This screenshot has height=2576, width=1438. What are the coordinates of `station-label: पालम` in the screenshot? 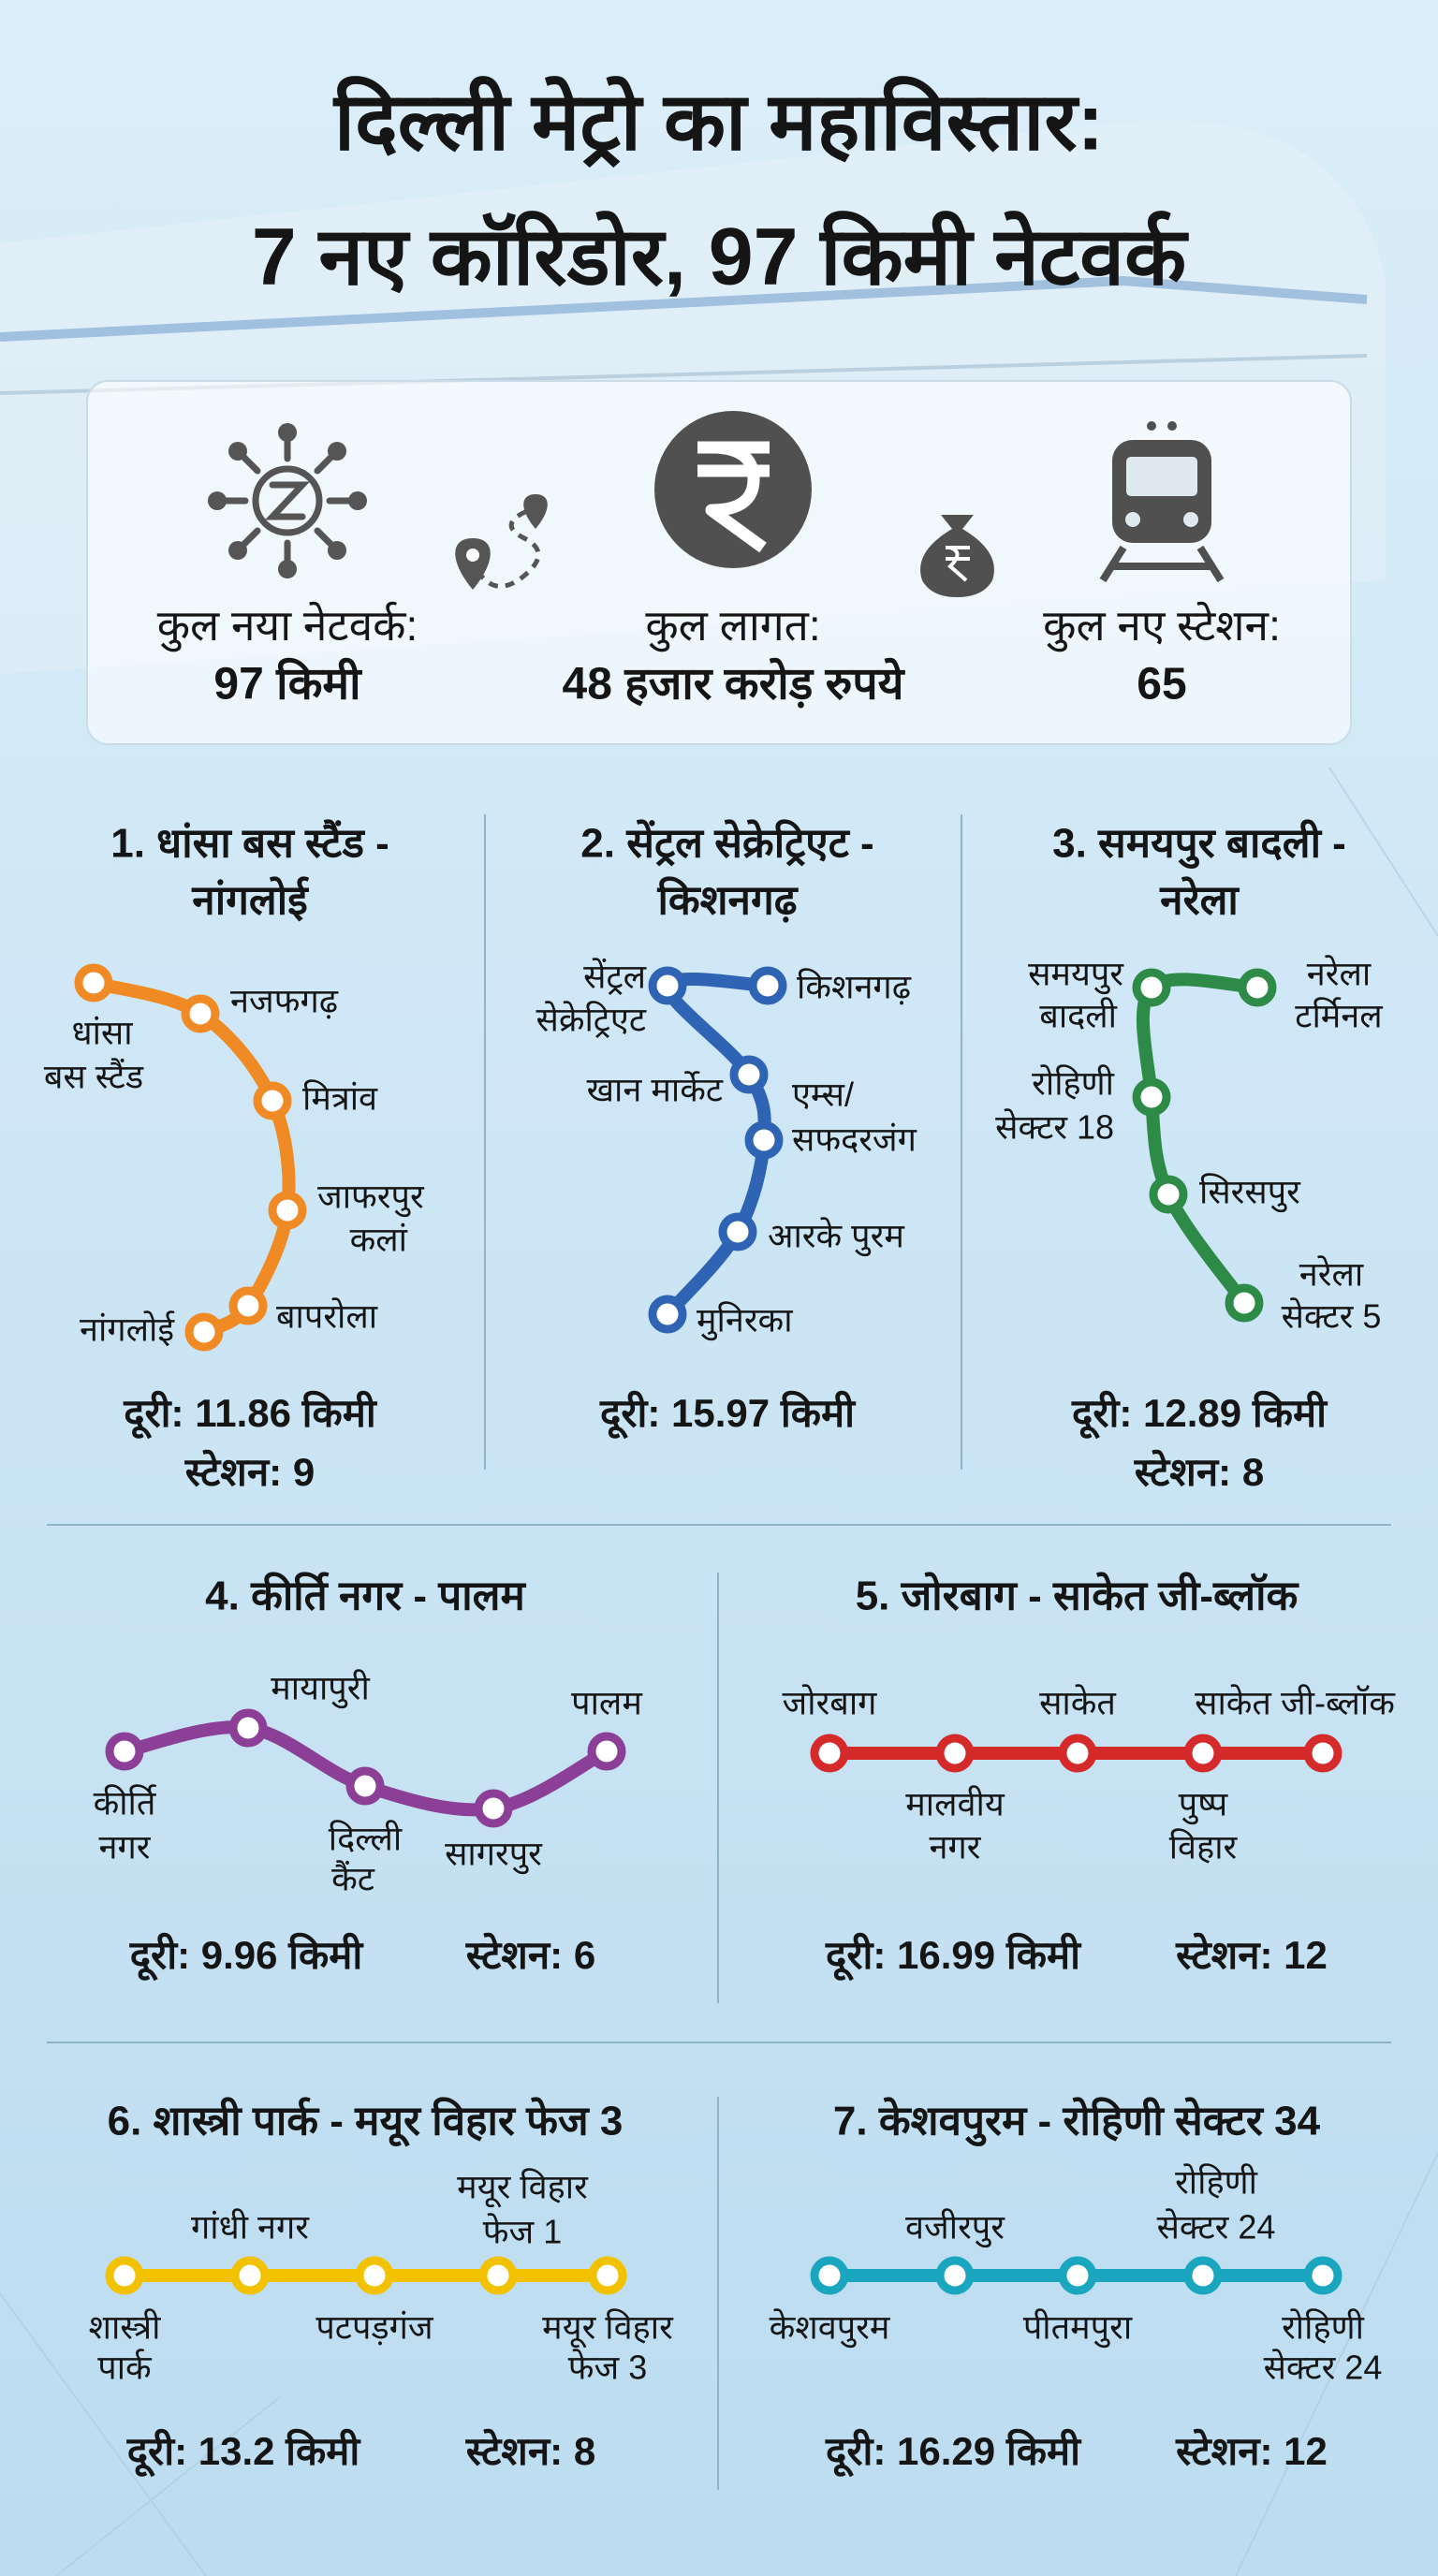 It's located at (607, 1703).